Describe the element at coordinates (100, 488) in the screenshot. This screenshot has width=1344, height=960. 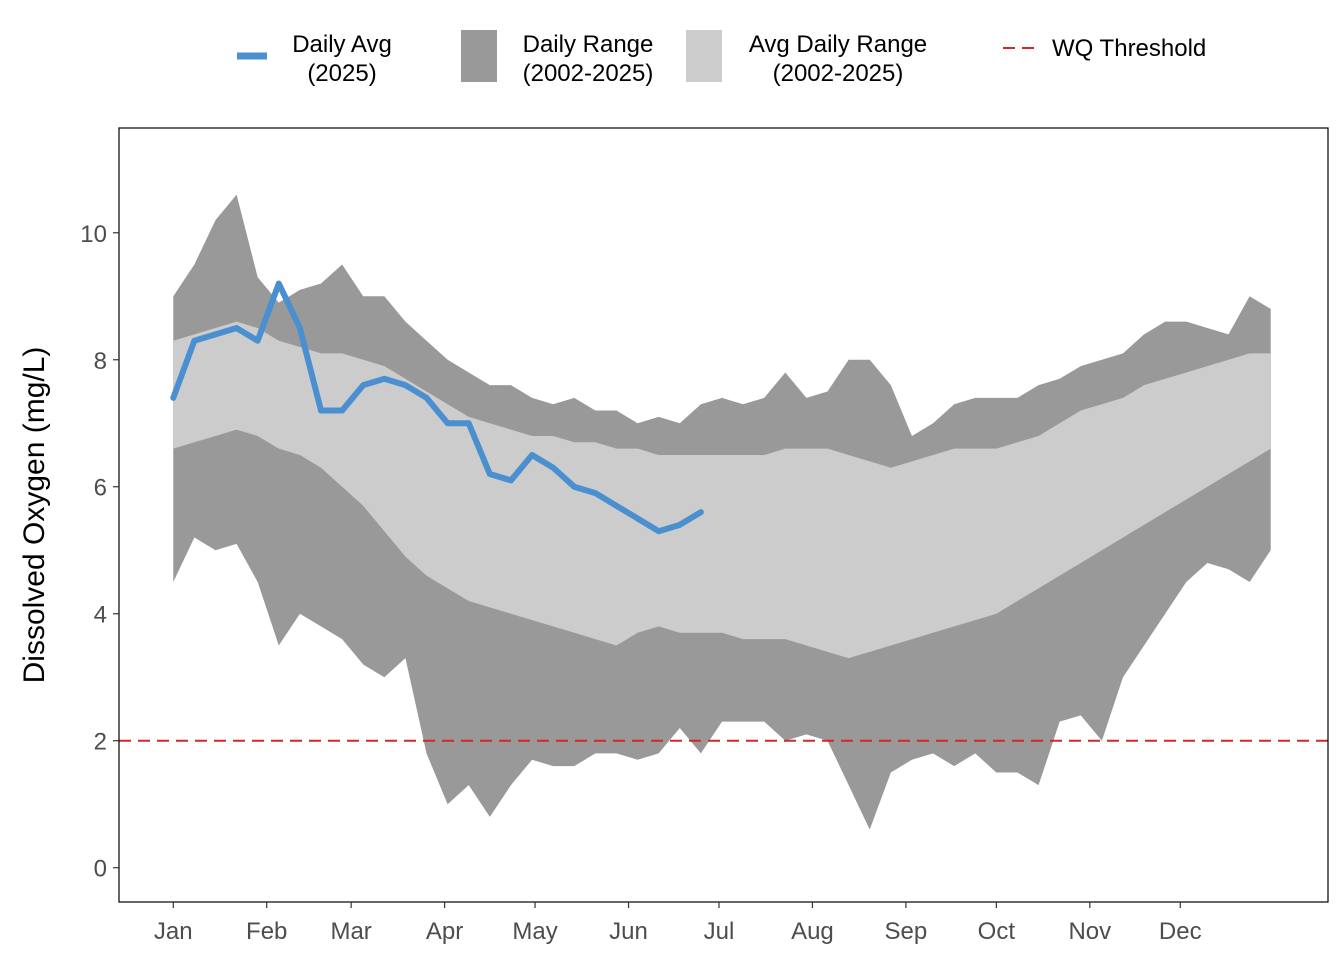
I see `y-tick-label: 6` at that location.